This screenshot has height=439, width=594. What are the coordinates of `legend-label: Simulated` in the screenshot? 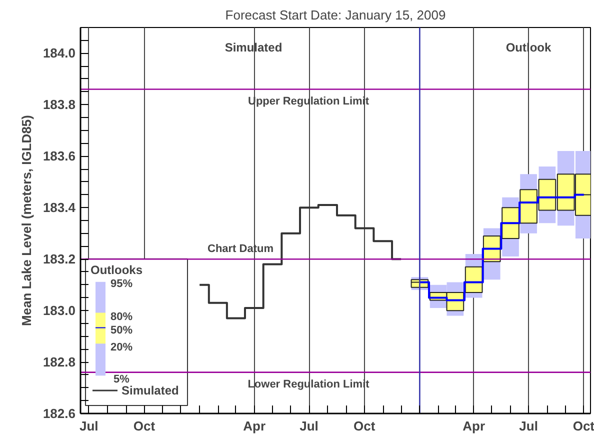 It's located at (150, 391).